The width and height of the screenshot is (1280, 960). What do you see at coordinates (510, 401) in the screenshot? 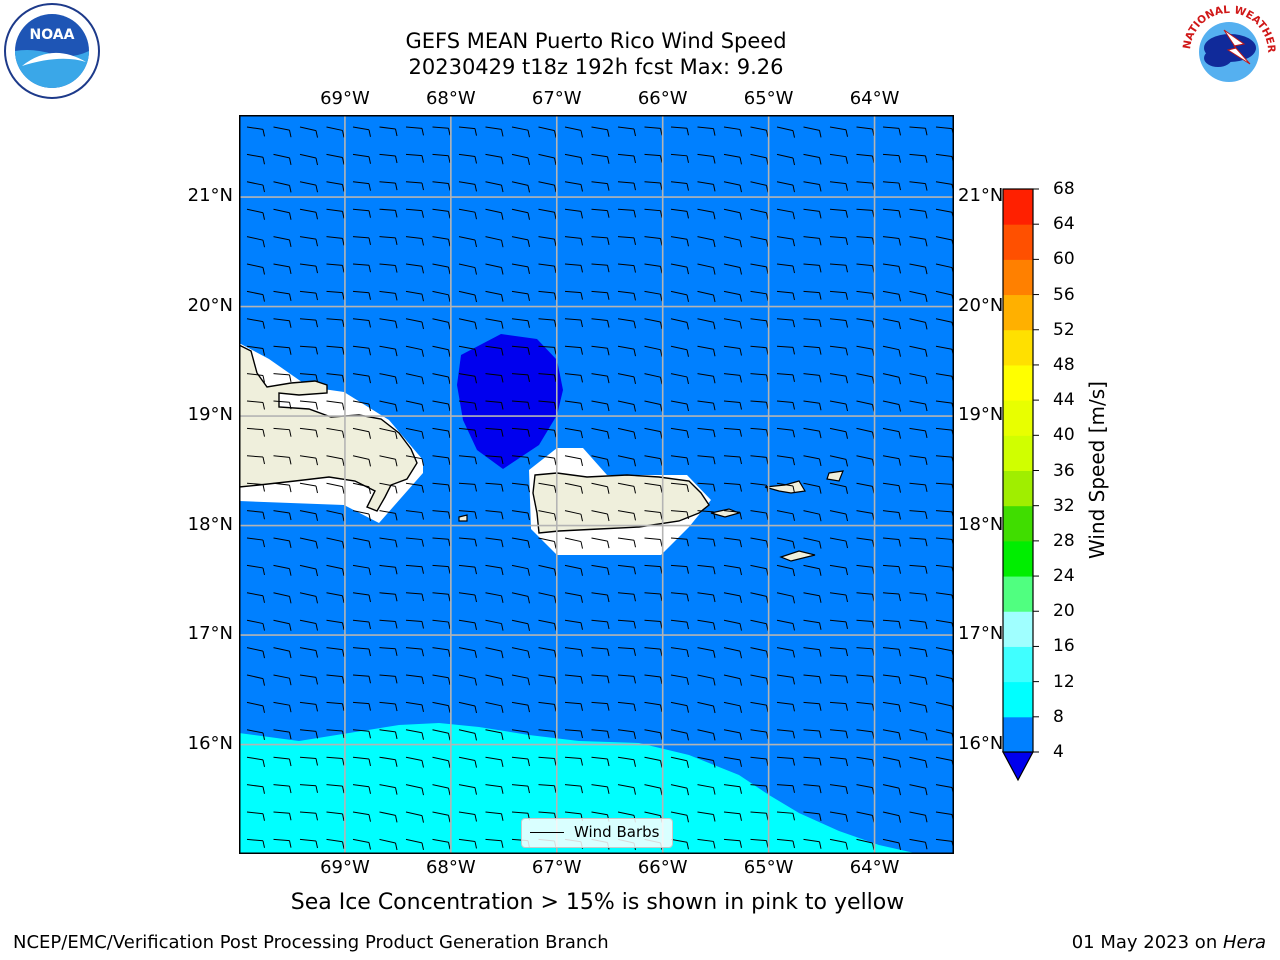
I see `wind-below-4-region` at bounding box center [510, 401].